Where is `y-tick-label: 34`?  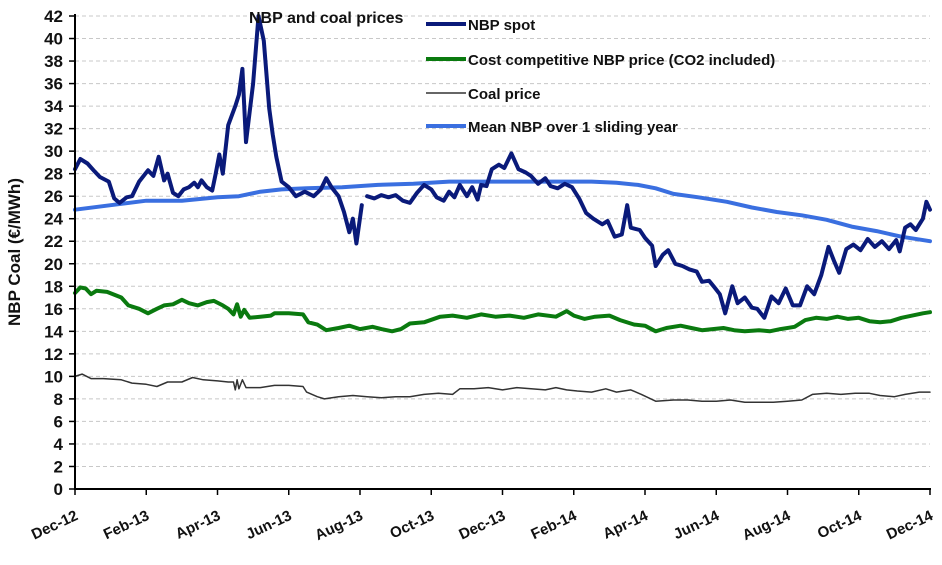
y-tick-label: 34 is located at coordinates (53, 106).